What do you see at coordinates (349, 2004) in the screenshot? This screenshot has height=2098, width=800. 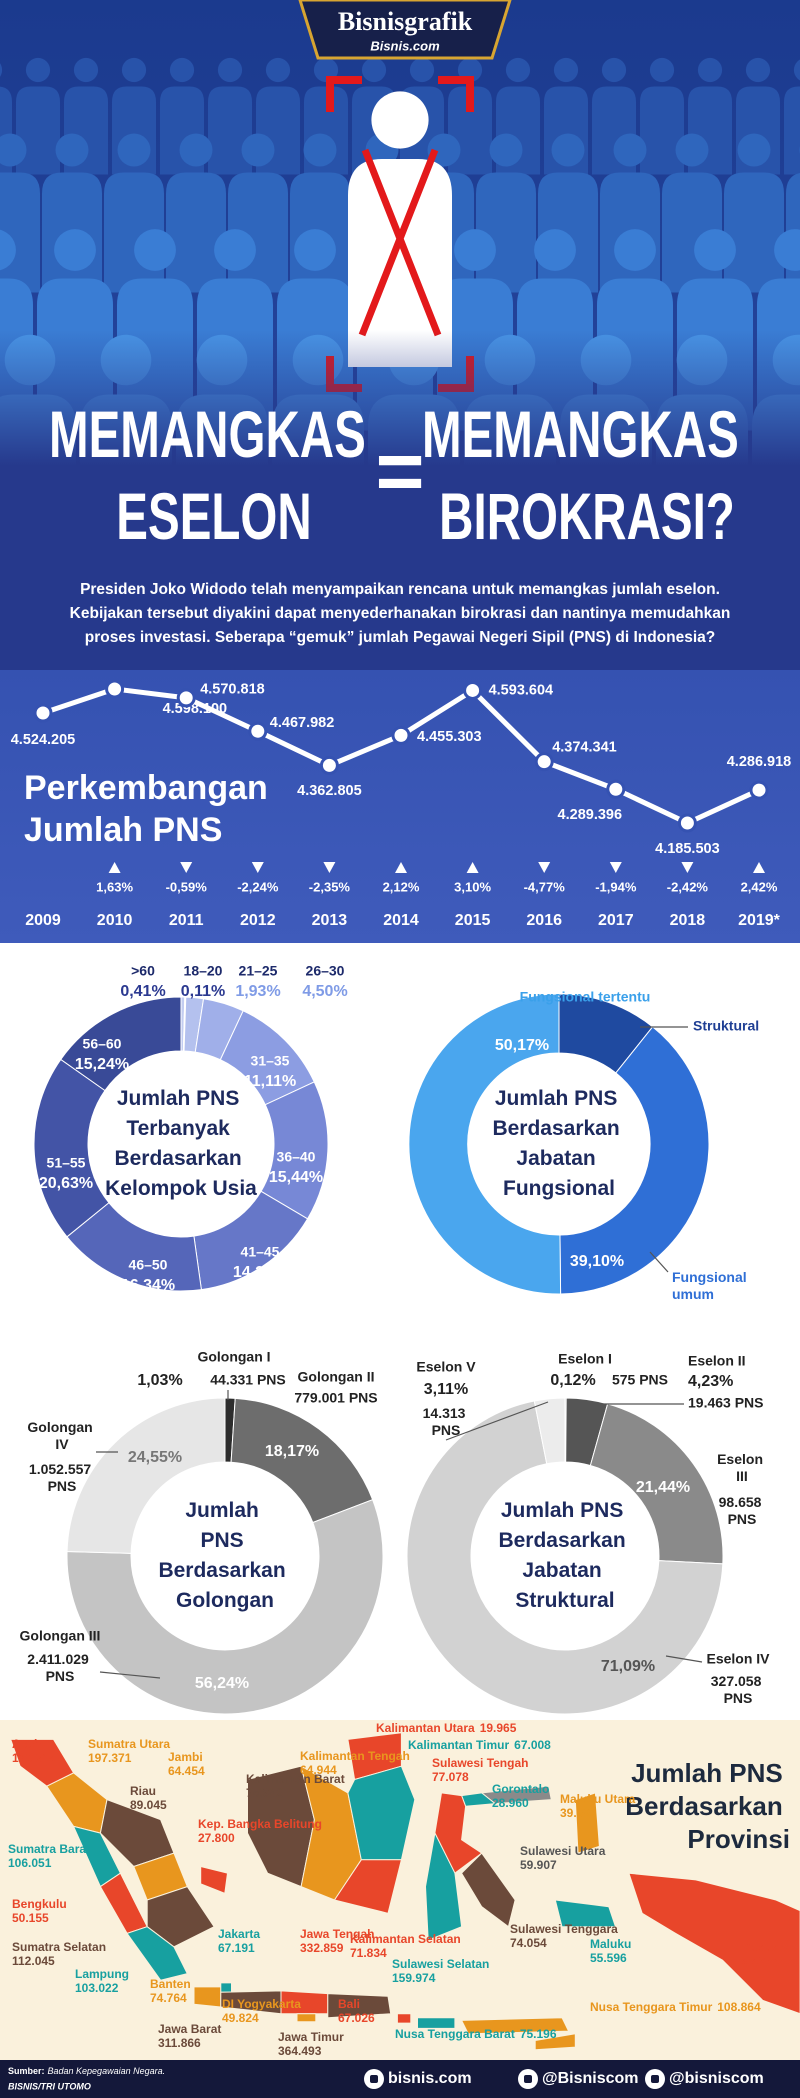 I see `province-name: Bali` at bounding box center [349, 2004].